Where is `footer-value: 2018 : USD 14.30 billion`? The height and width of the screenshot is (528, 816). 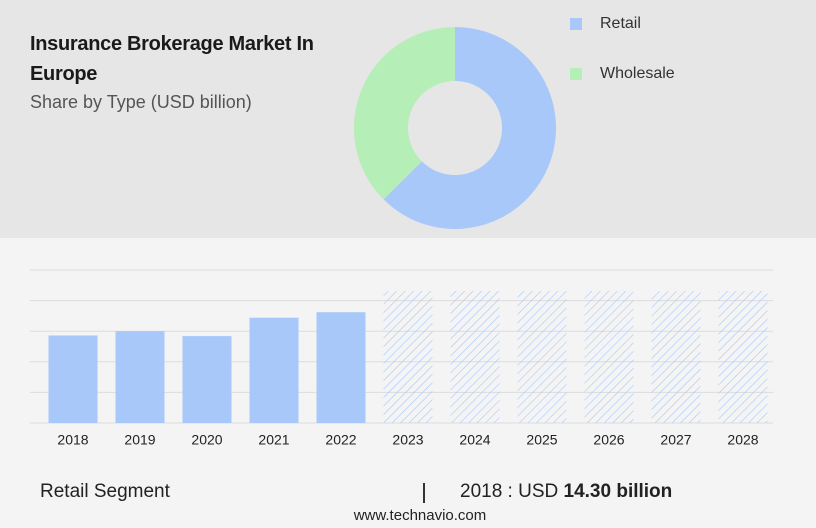 footer-value: 2018 : USD 14.30 billion is located at coordinates (566, 492).